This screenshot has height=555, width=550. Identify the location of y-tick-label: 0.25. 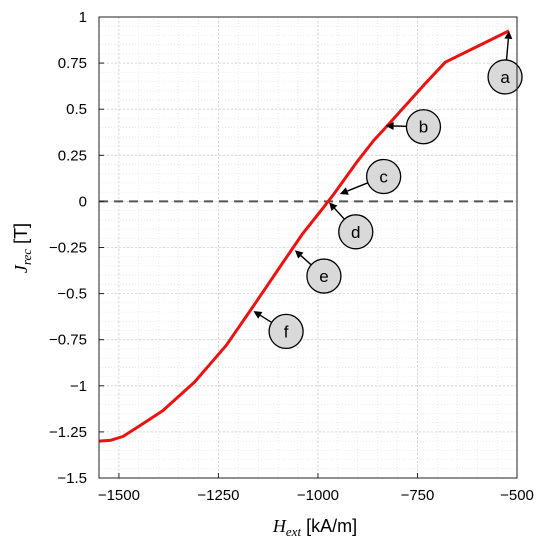
(72, 155).